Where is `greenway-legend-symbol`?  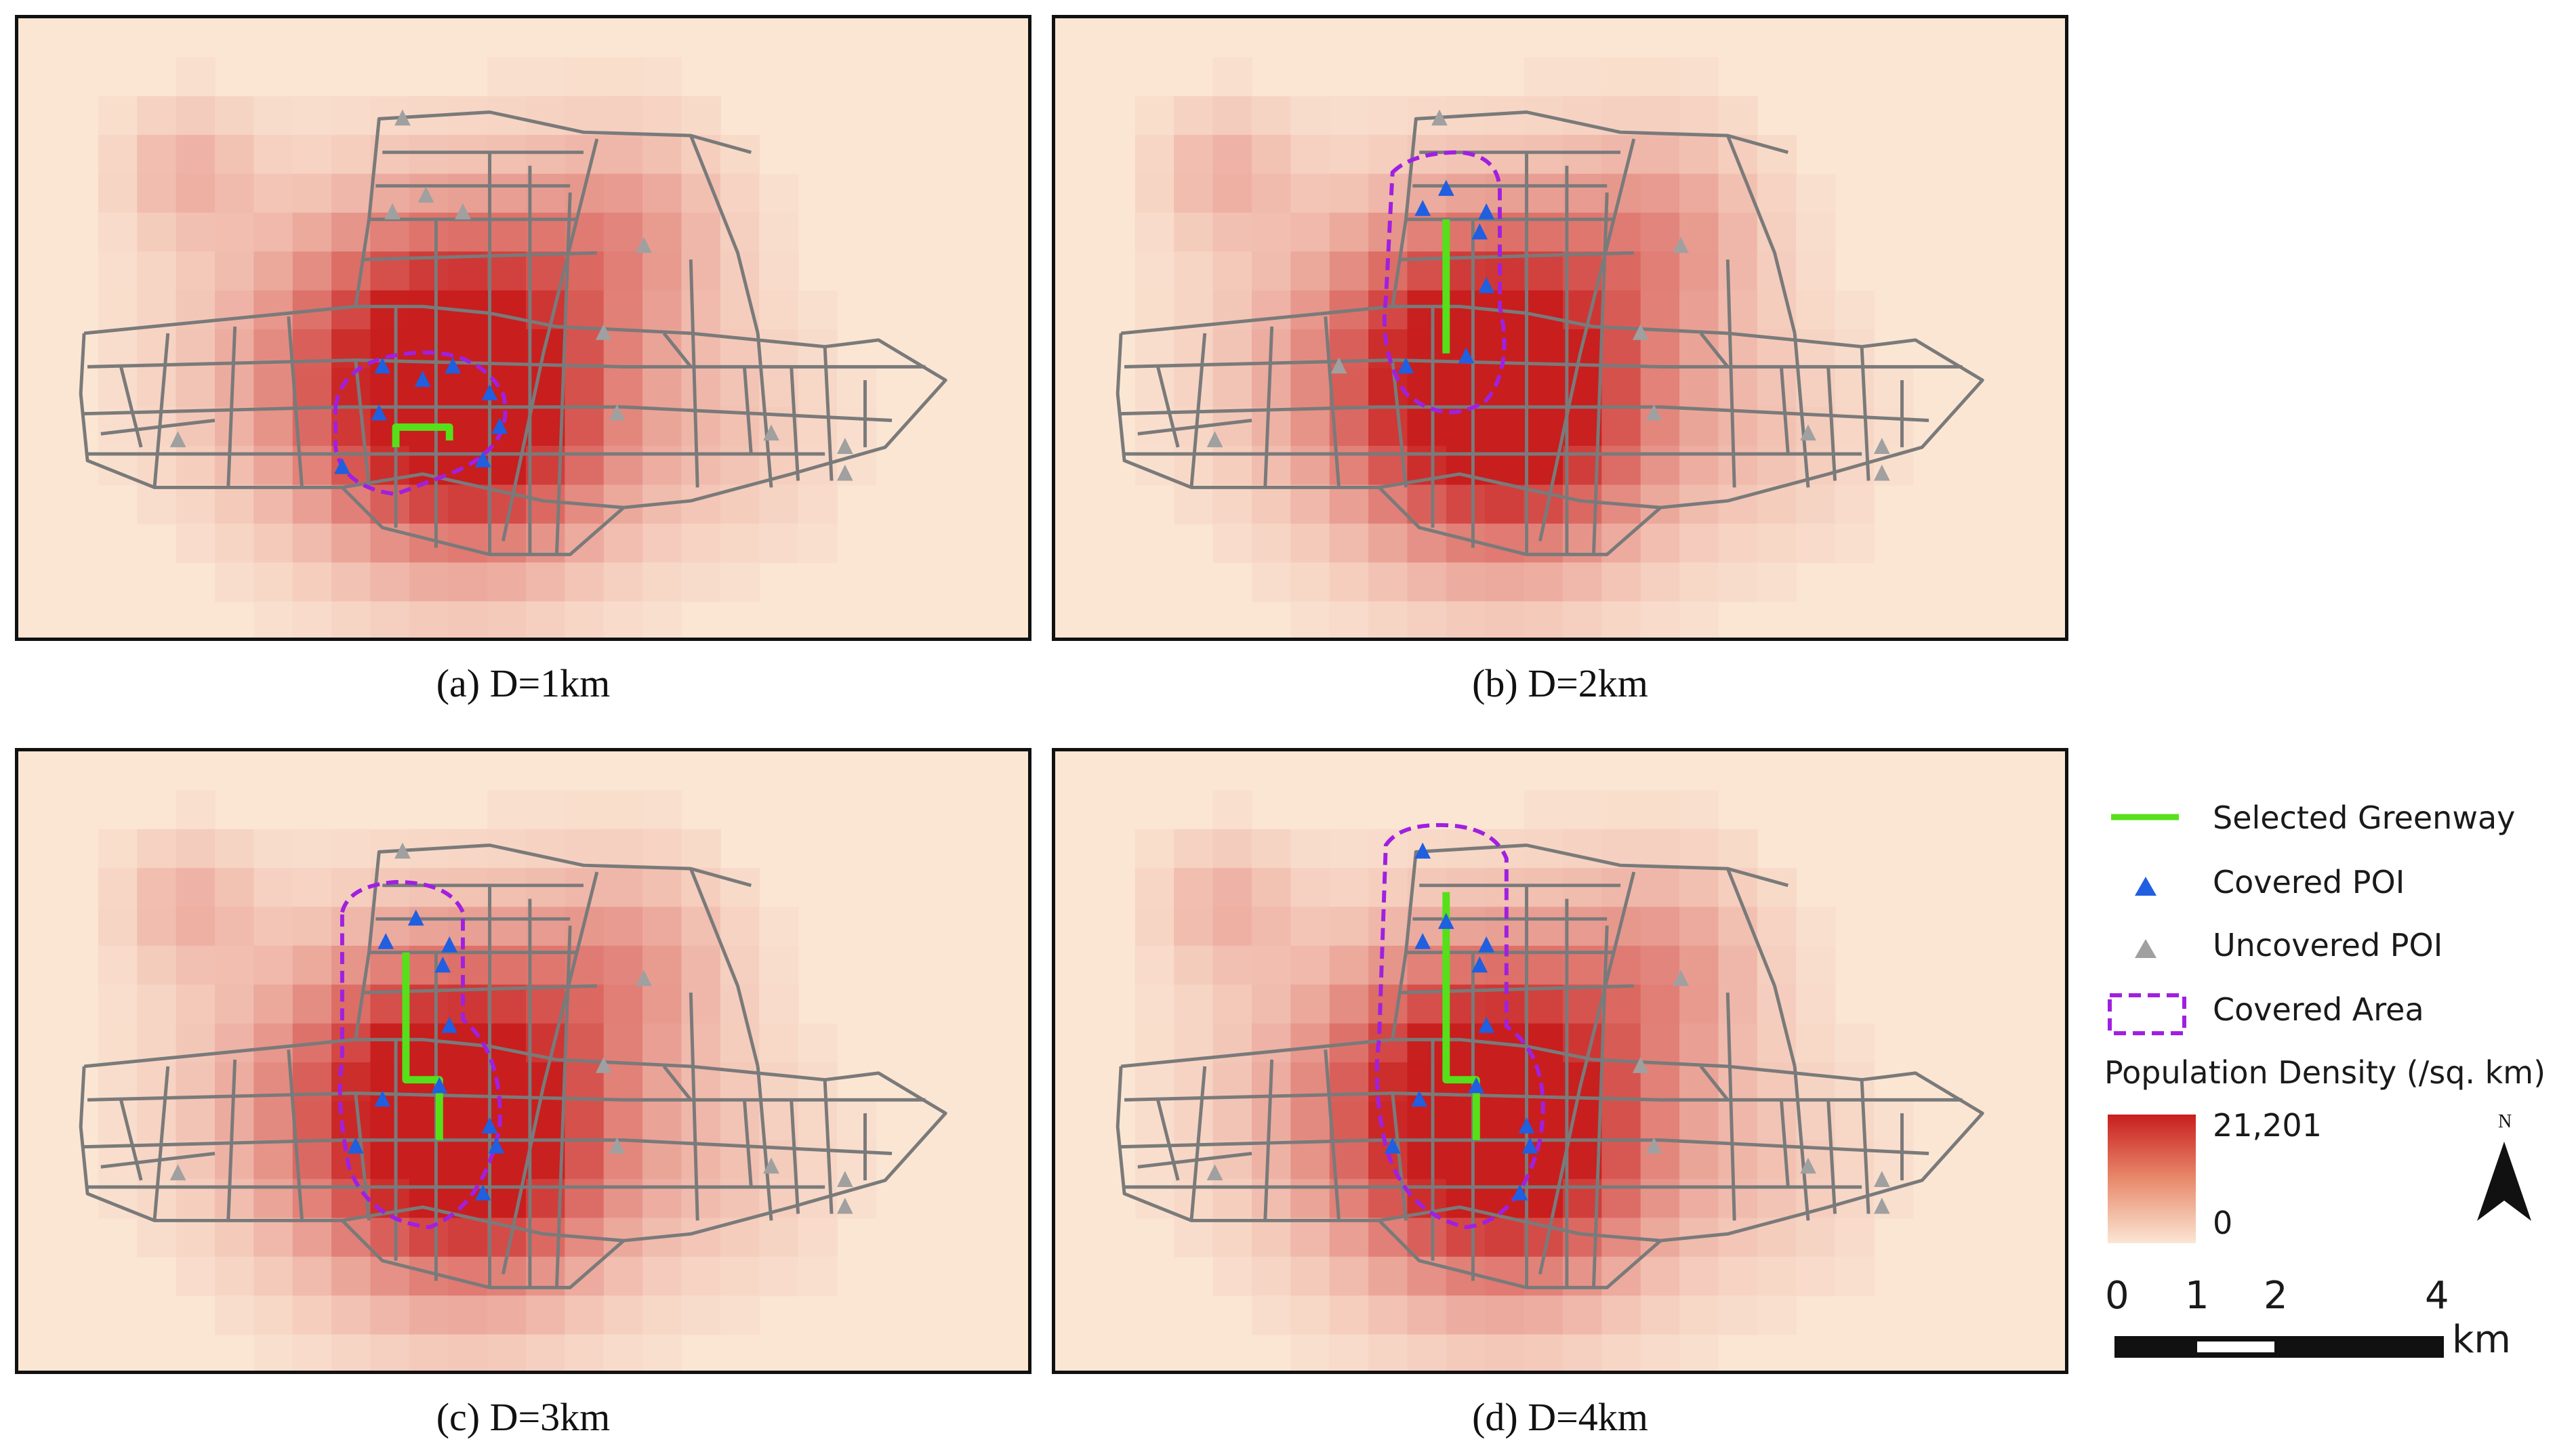 greenway-legend-symbol is located at coordinates (2145, 817).